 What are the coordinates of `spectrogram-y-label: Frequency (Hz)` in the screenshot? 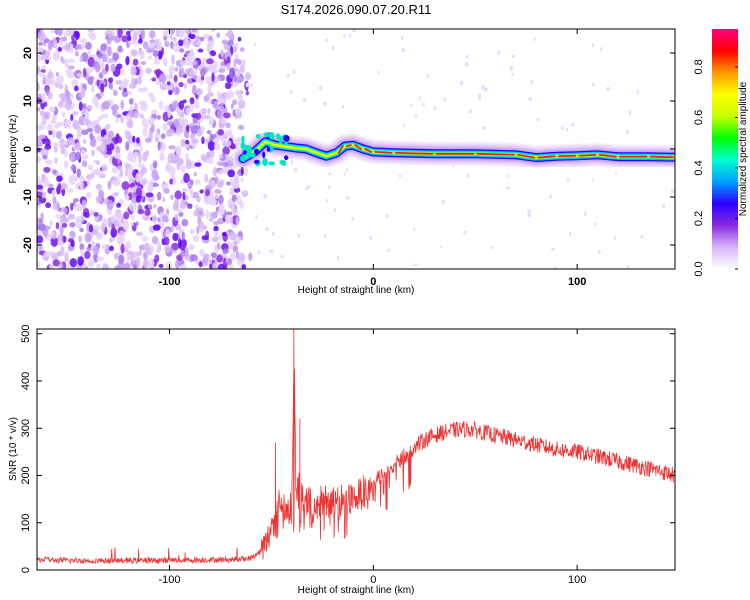 It's located at (13, 149).